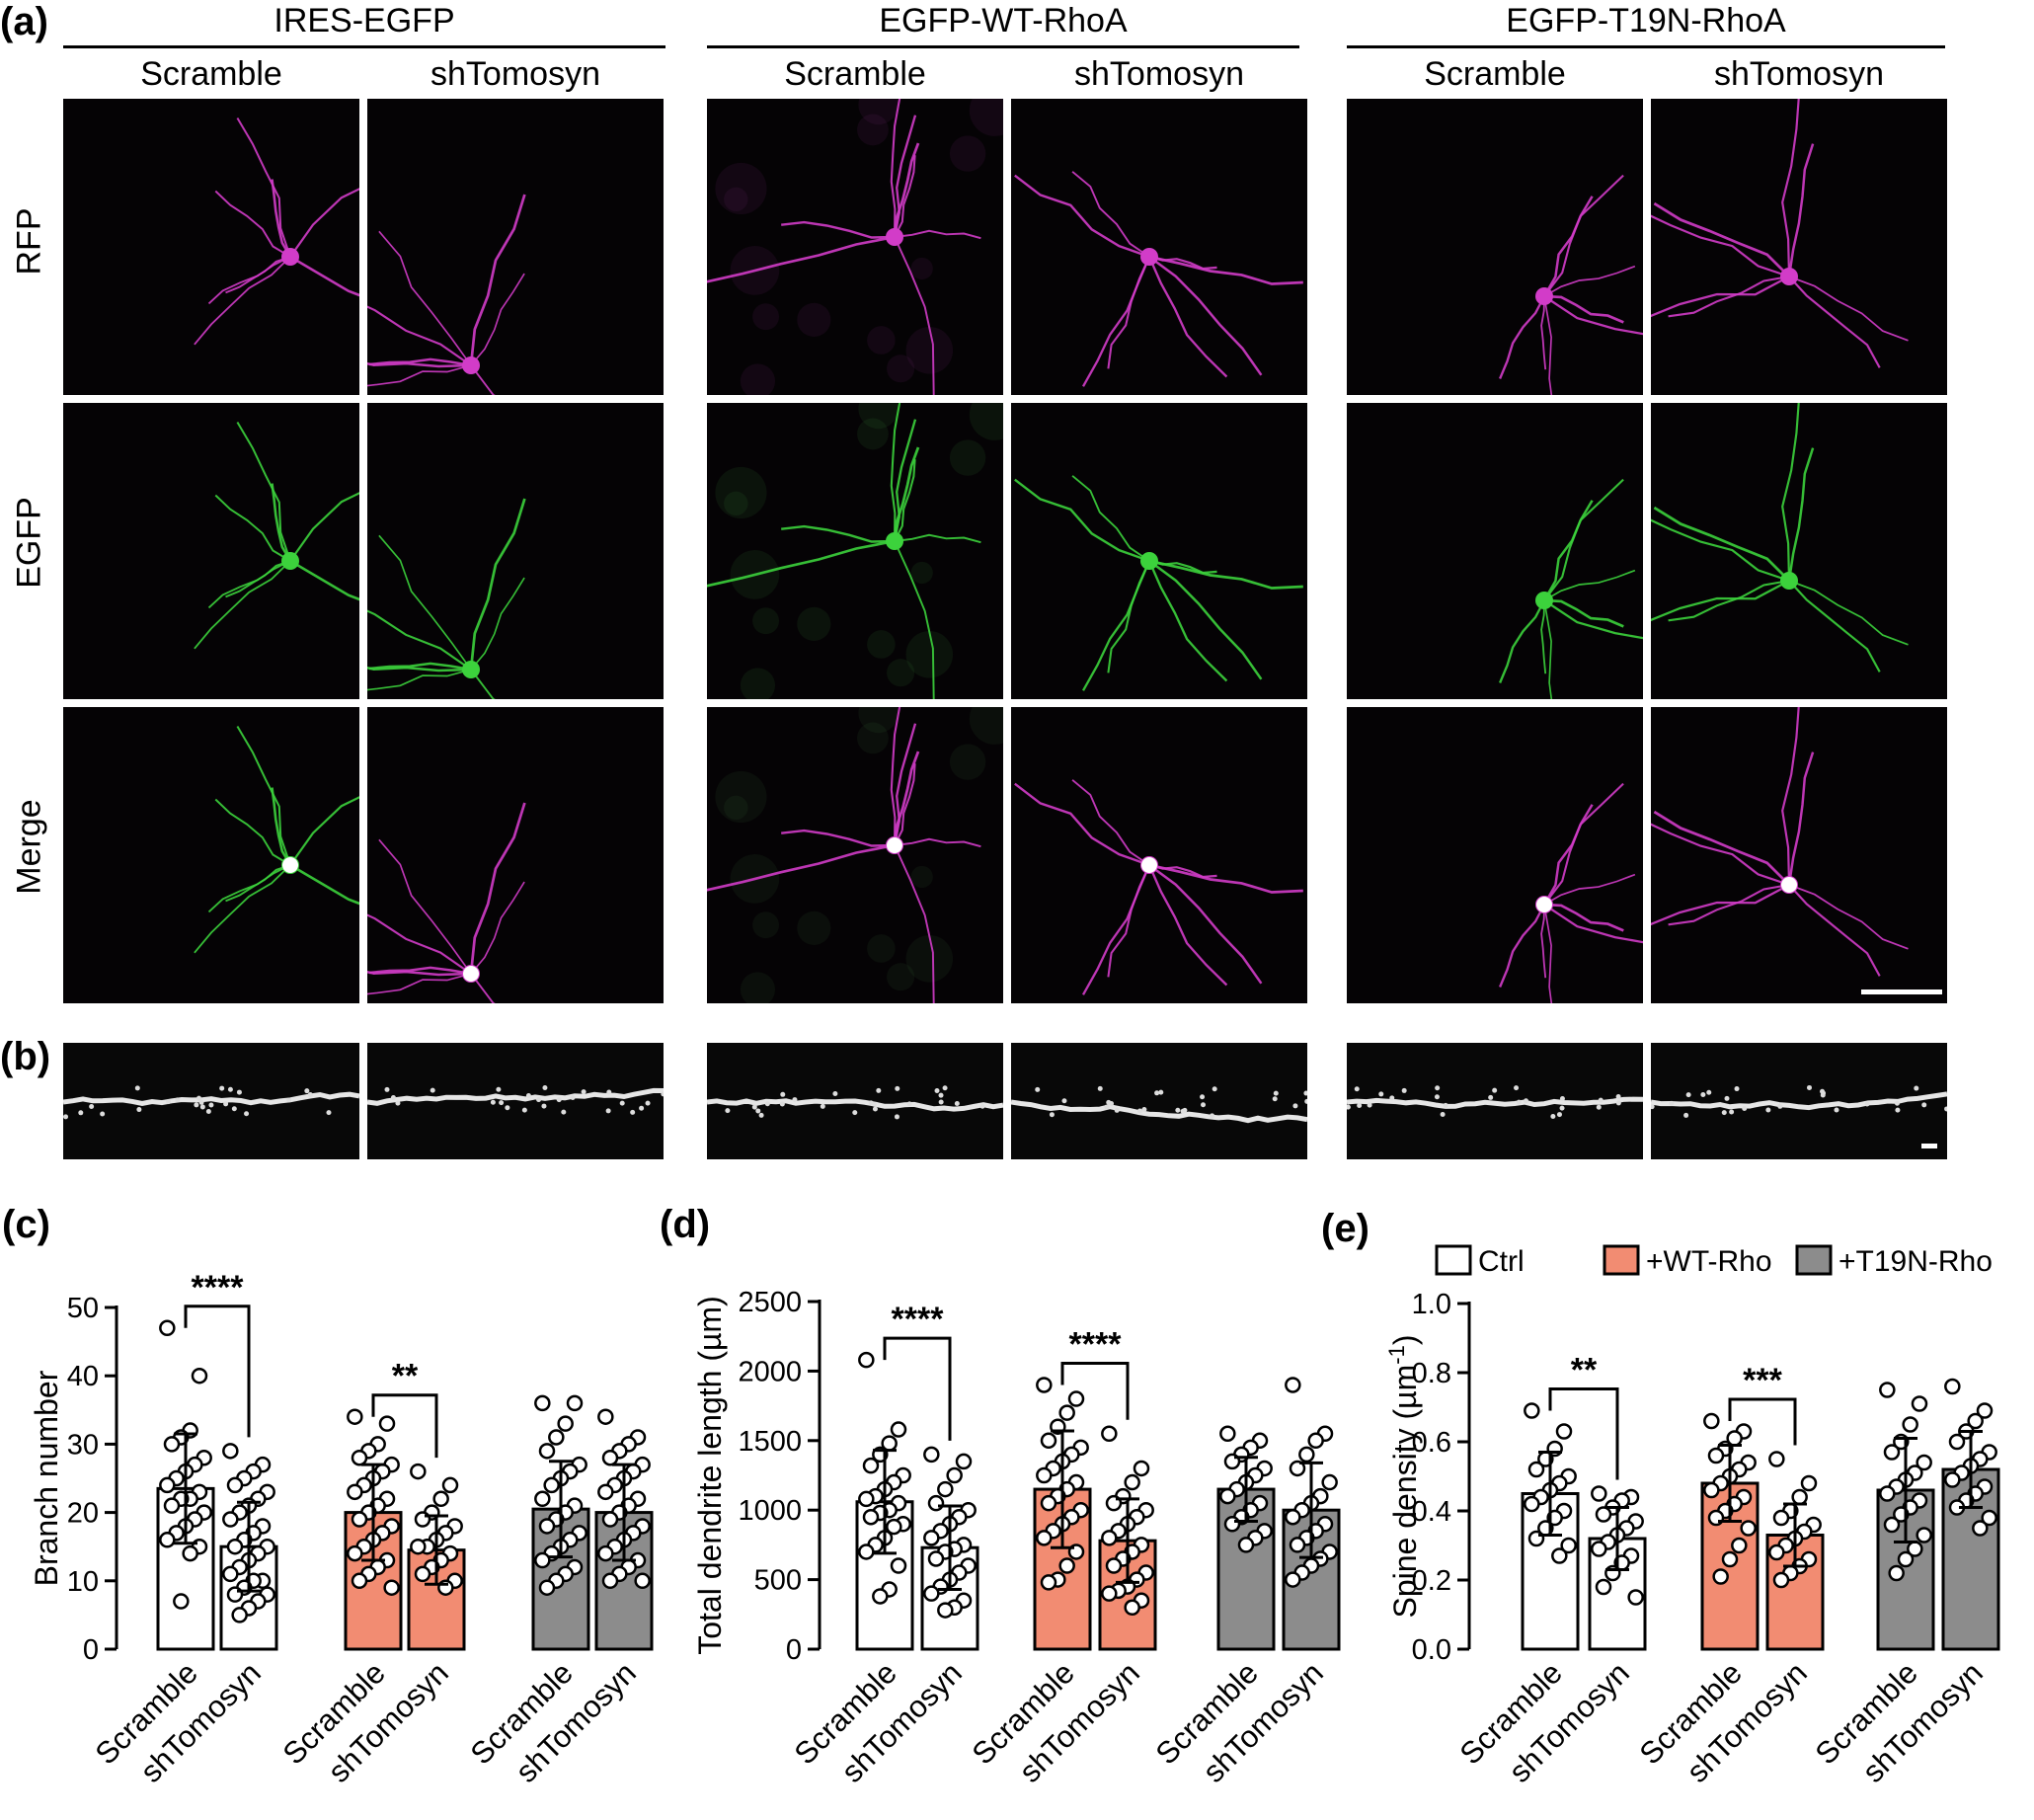  I want to click on y-tick-label: 0.2, so click(1431, 1581).